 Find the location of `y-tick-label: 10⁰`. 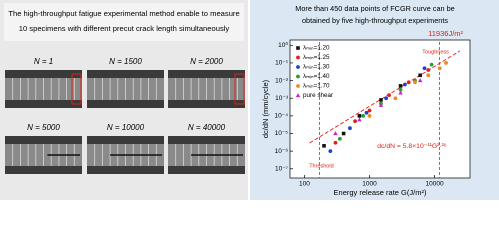

y-tick-label: 10⁰ is located at coordinates (283, 45).